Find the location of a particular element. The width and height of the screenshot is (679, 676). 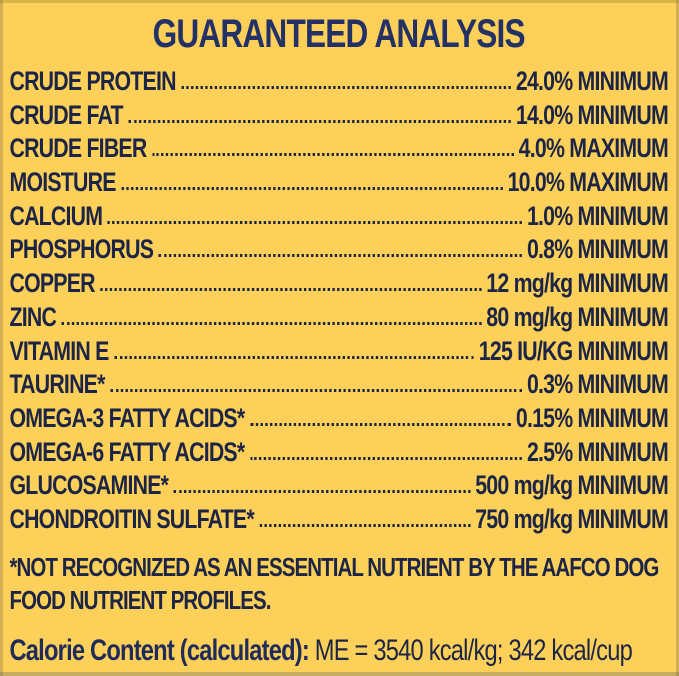

panel-title: GUARANTEED ANALYSIS is located at coordinates (339, 34).